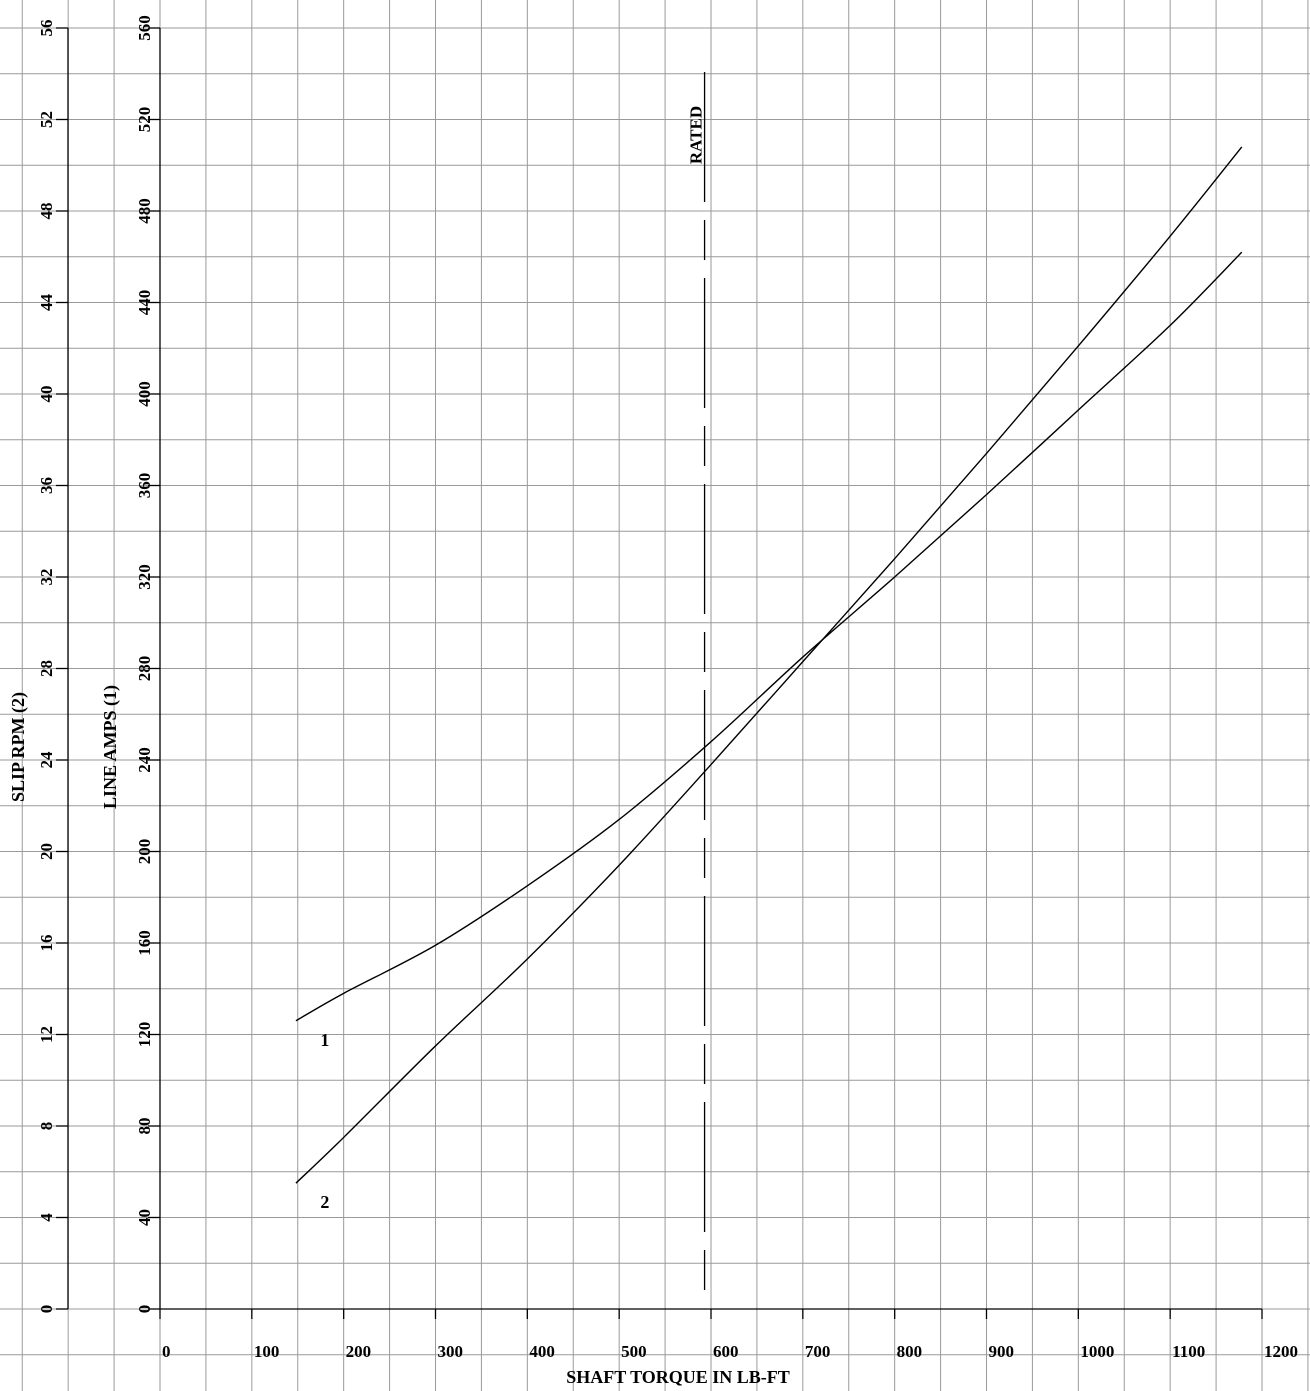 This screenshot has width=1310, height=1391. I want to click on amps-tick-label: 520, so click(144, 120).